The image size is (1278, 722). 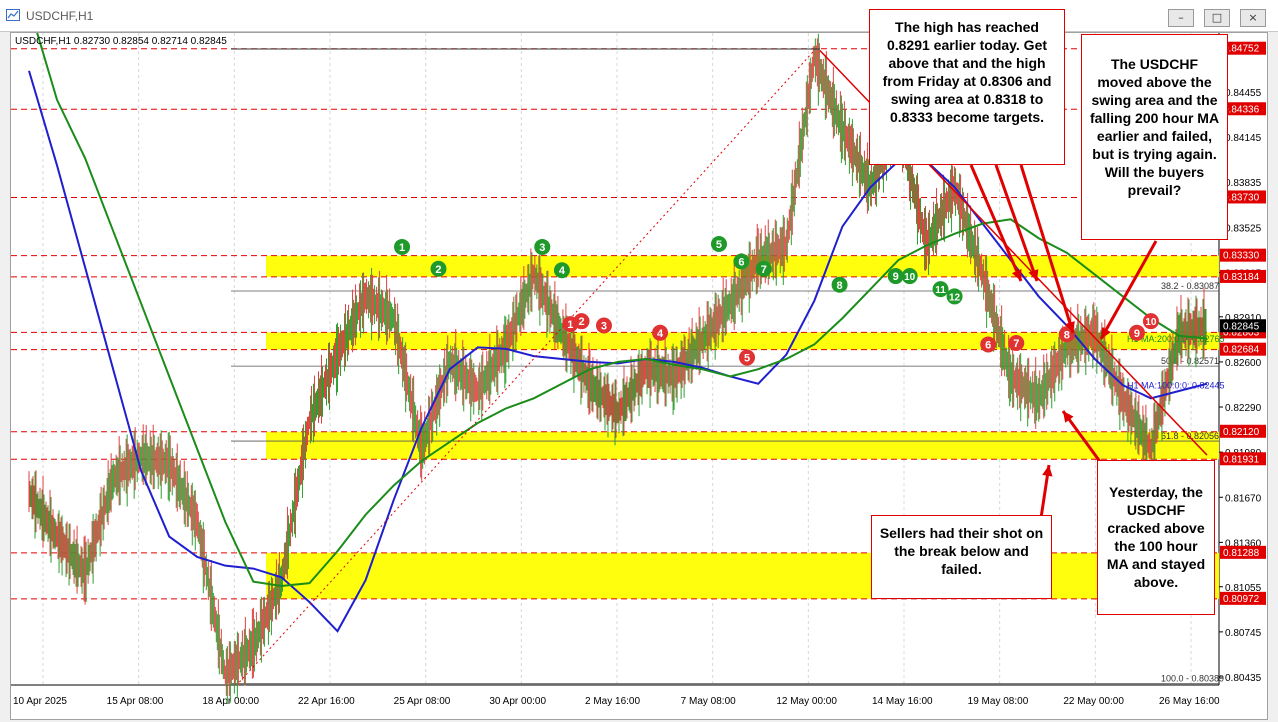 What do you see at coordinates (326, 701) in the screenshot?
I see `x-tick-label: 22 Apr 16:00` at bounding box center [326, 701].